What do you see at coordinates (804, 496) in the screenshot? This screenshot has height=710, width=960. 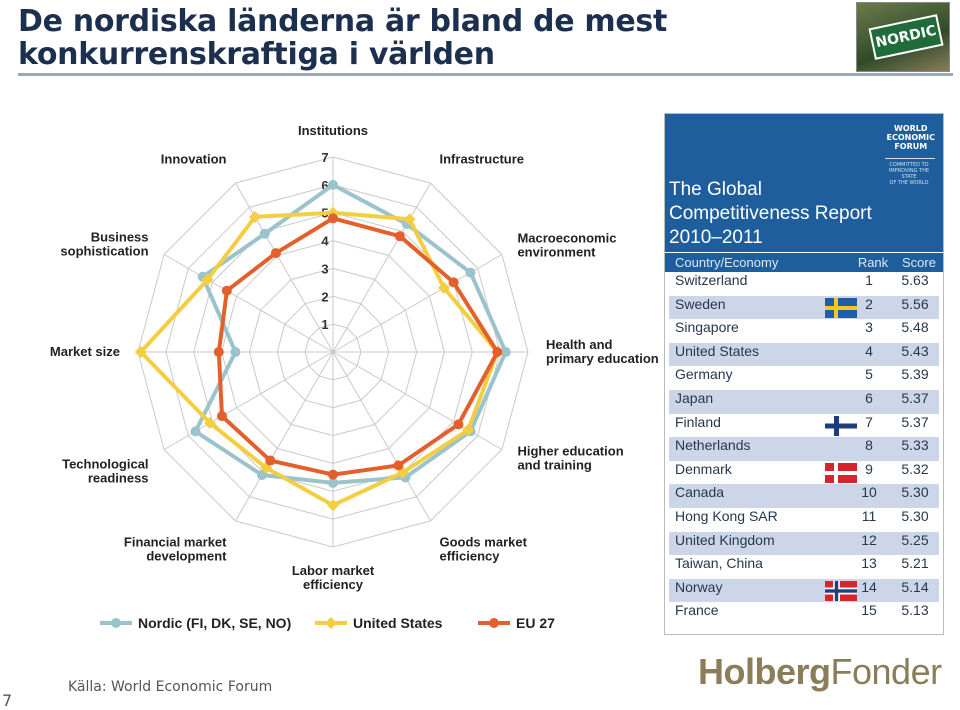 I see `ranking-row: Canada 10 5.30` at bounding box center [804, 496].